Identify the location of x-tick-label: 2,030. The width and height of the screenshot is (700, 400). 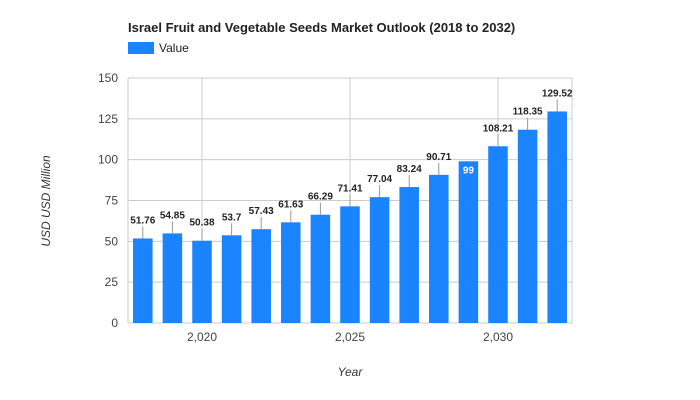
(498, 337).